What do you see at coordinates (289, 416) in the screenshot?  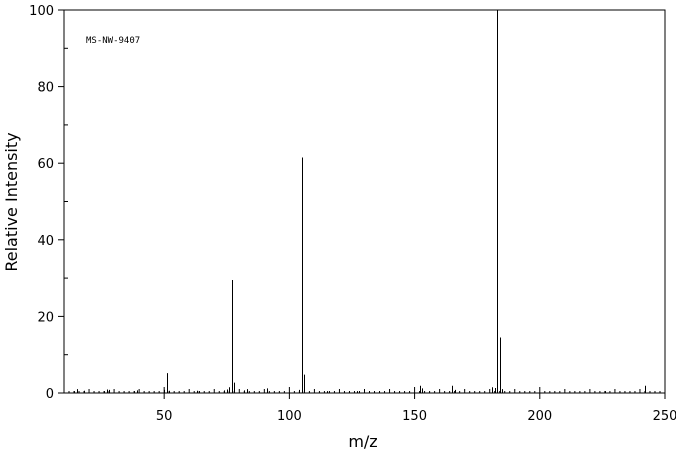 I see `x-tick-label: 100` at bounding box center [289, 416].